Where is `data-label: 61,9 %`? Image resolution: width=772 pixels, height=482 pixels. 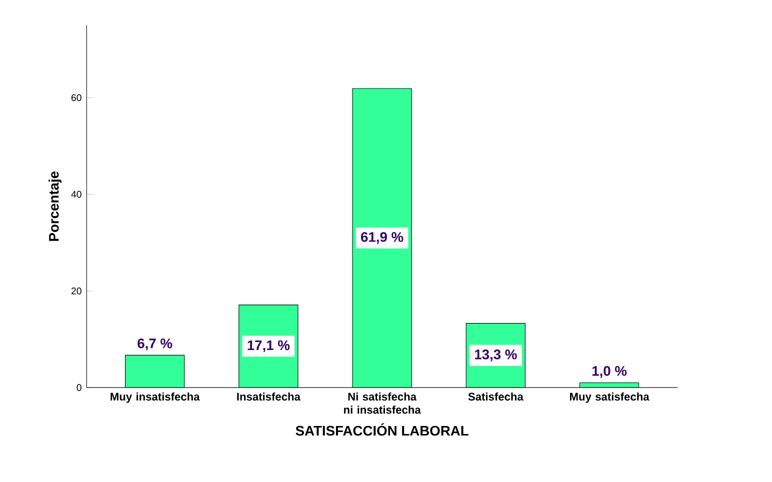 data-label: 61,9 % is located at coordinates (382, 238).